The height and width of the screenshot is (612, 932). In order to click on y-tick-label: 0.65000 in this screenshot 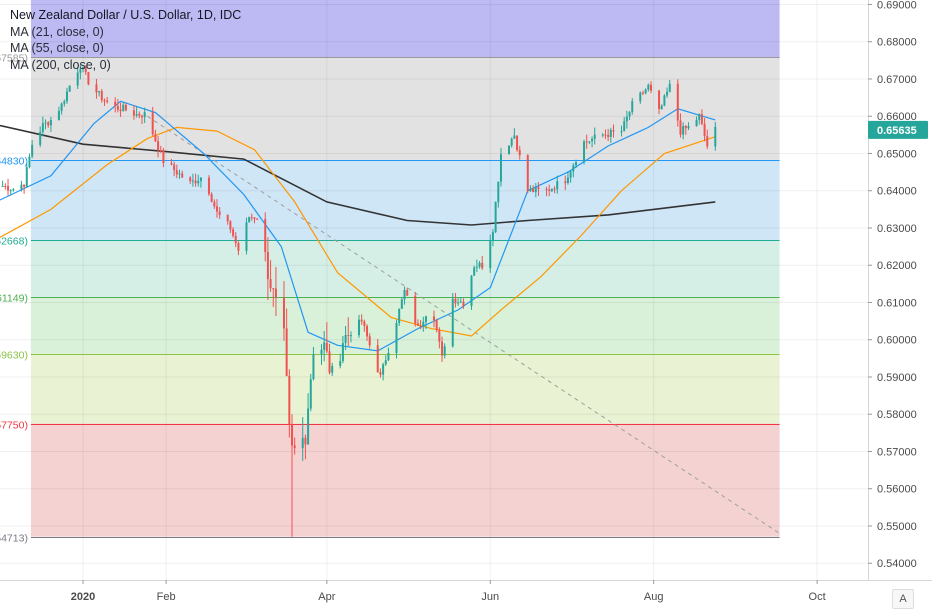, I will do `click(897, 154)`.